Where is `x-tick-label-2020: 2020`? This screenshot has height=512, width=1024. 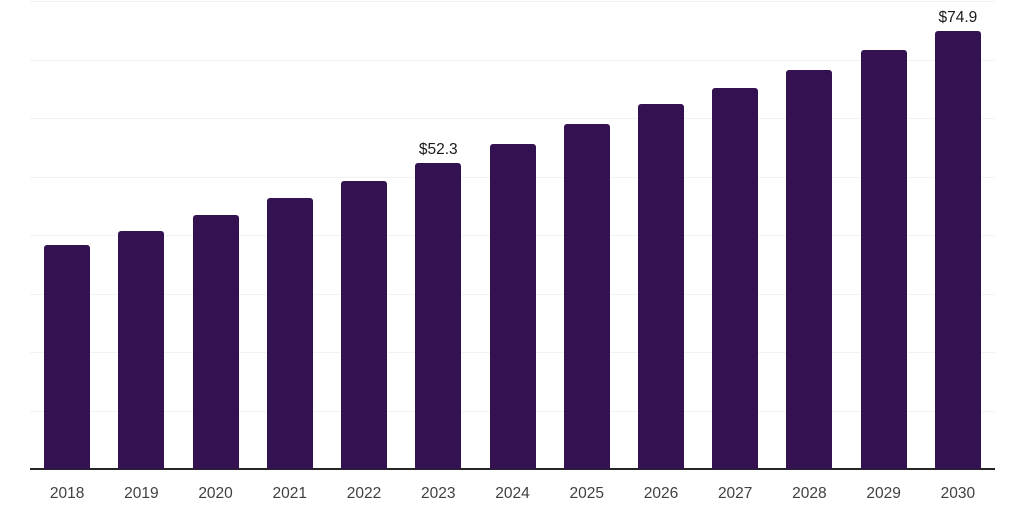 x-tick-label-2020: 2020 is located at coordinates (215, 493).